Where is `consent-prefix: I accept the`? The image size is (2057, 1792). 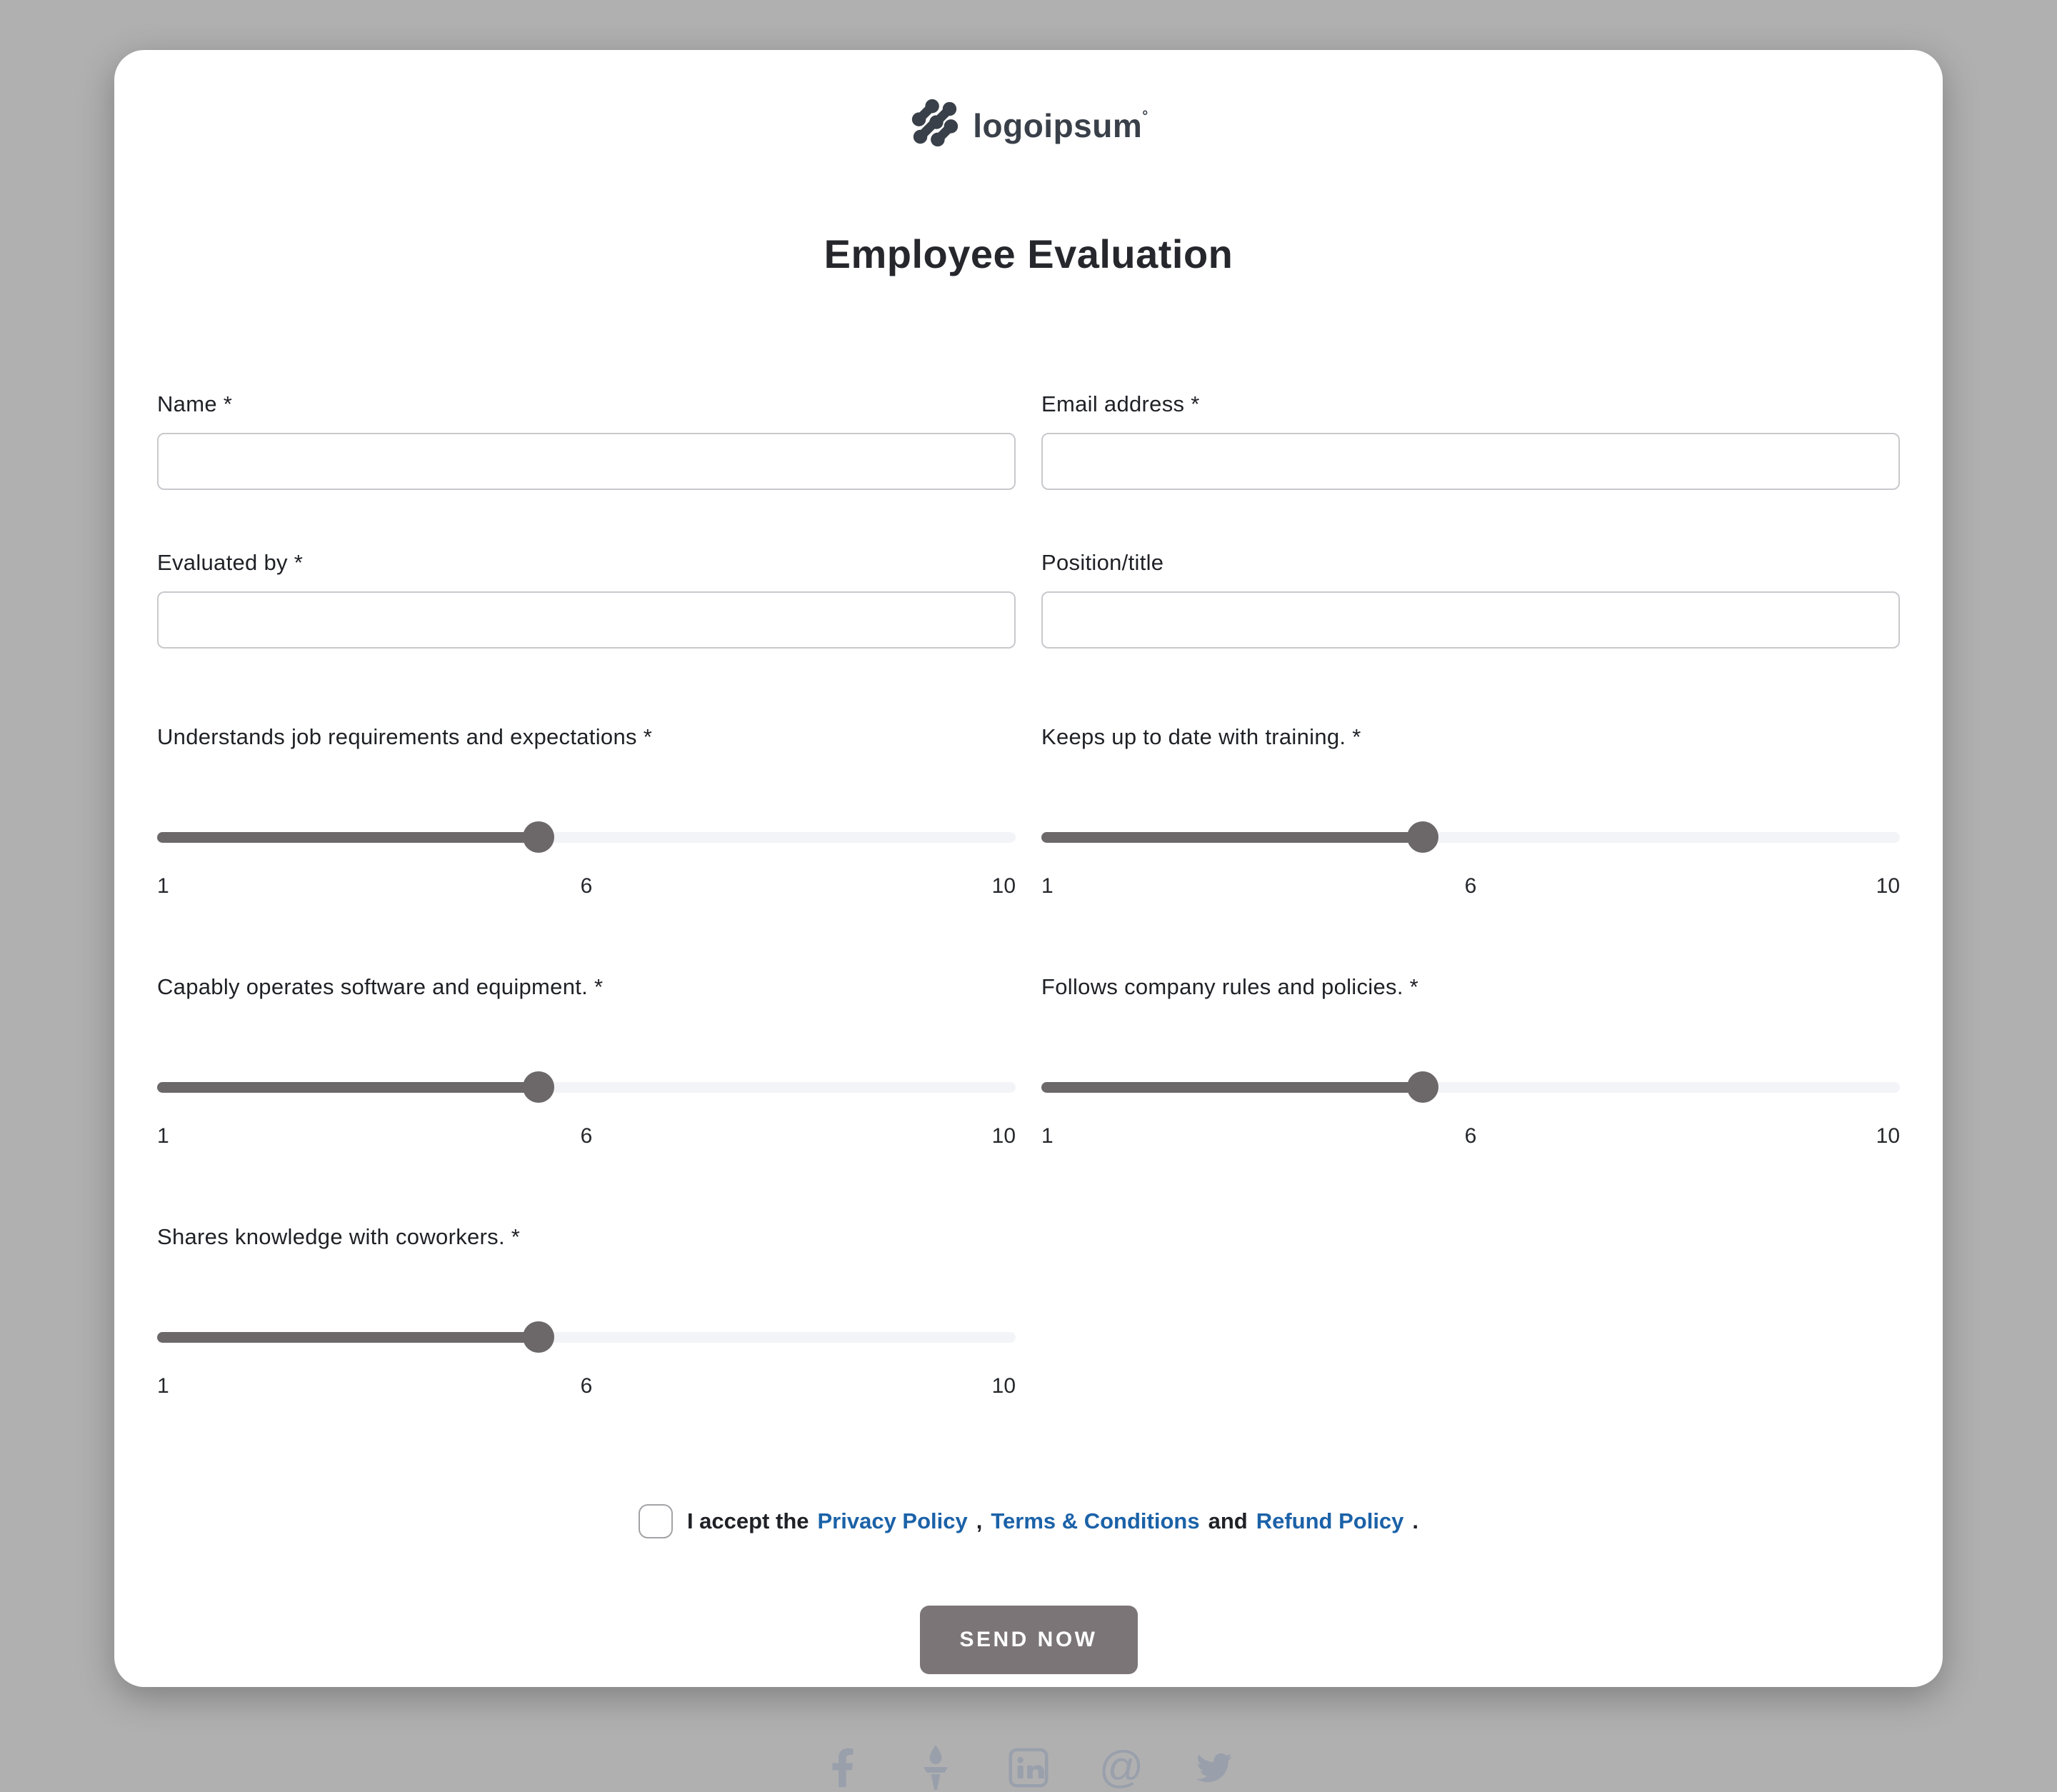 consent-prefix: I accept the is located at coordinates (747, 1520).